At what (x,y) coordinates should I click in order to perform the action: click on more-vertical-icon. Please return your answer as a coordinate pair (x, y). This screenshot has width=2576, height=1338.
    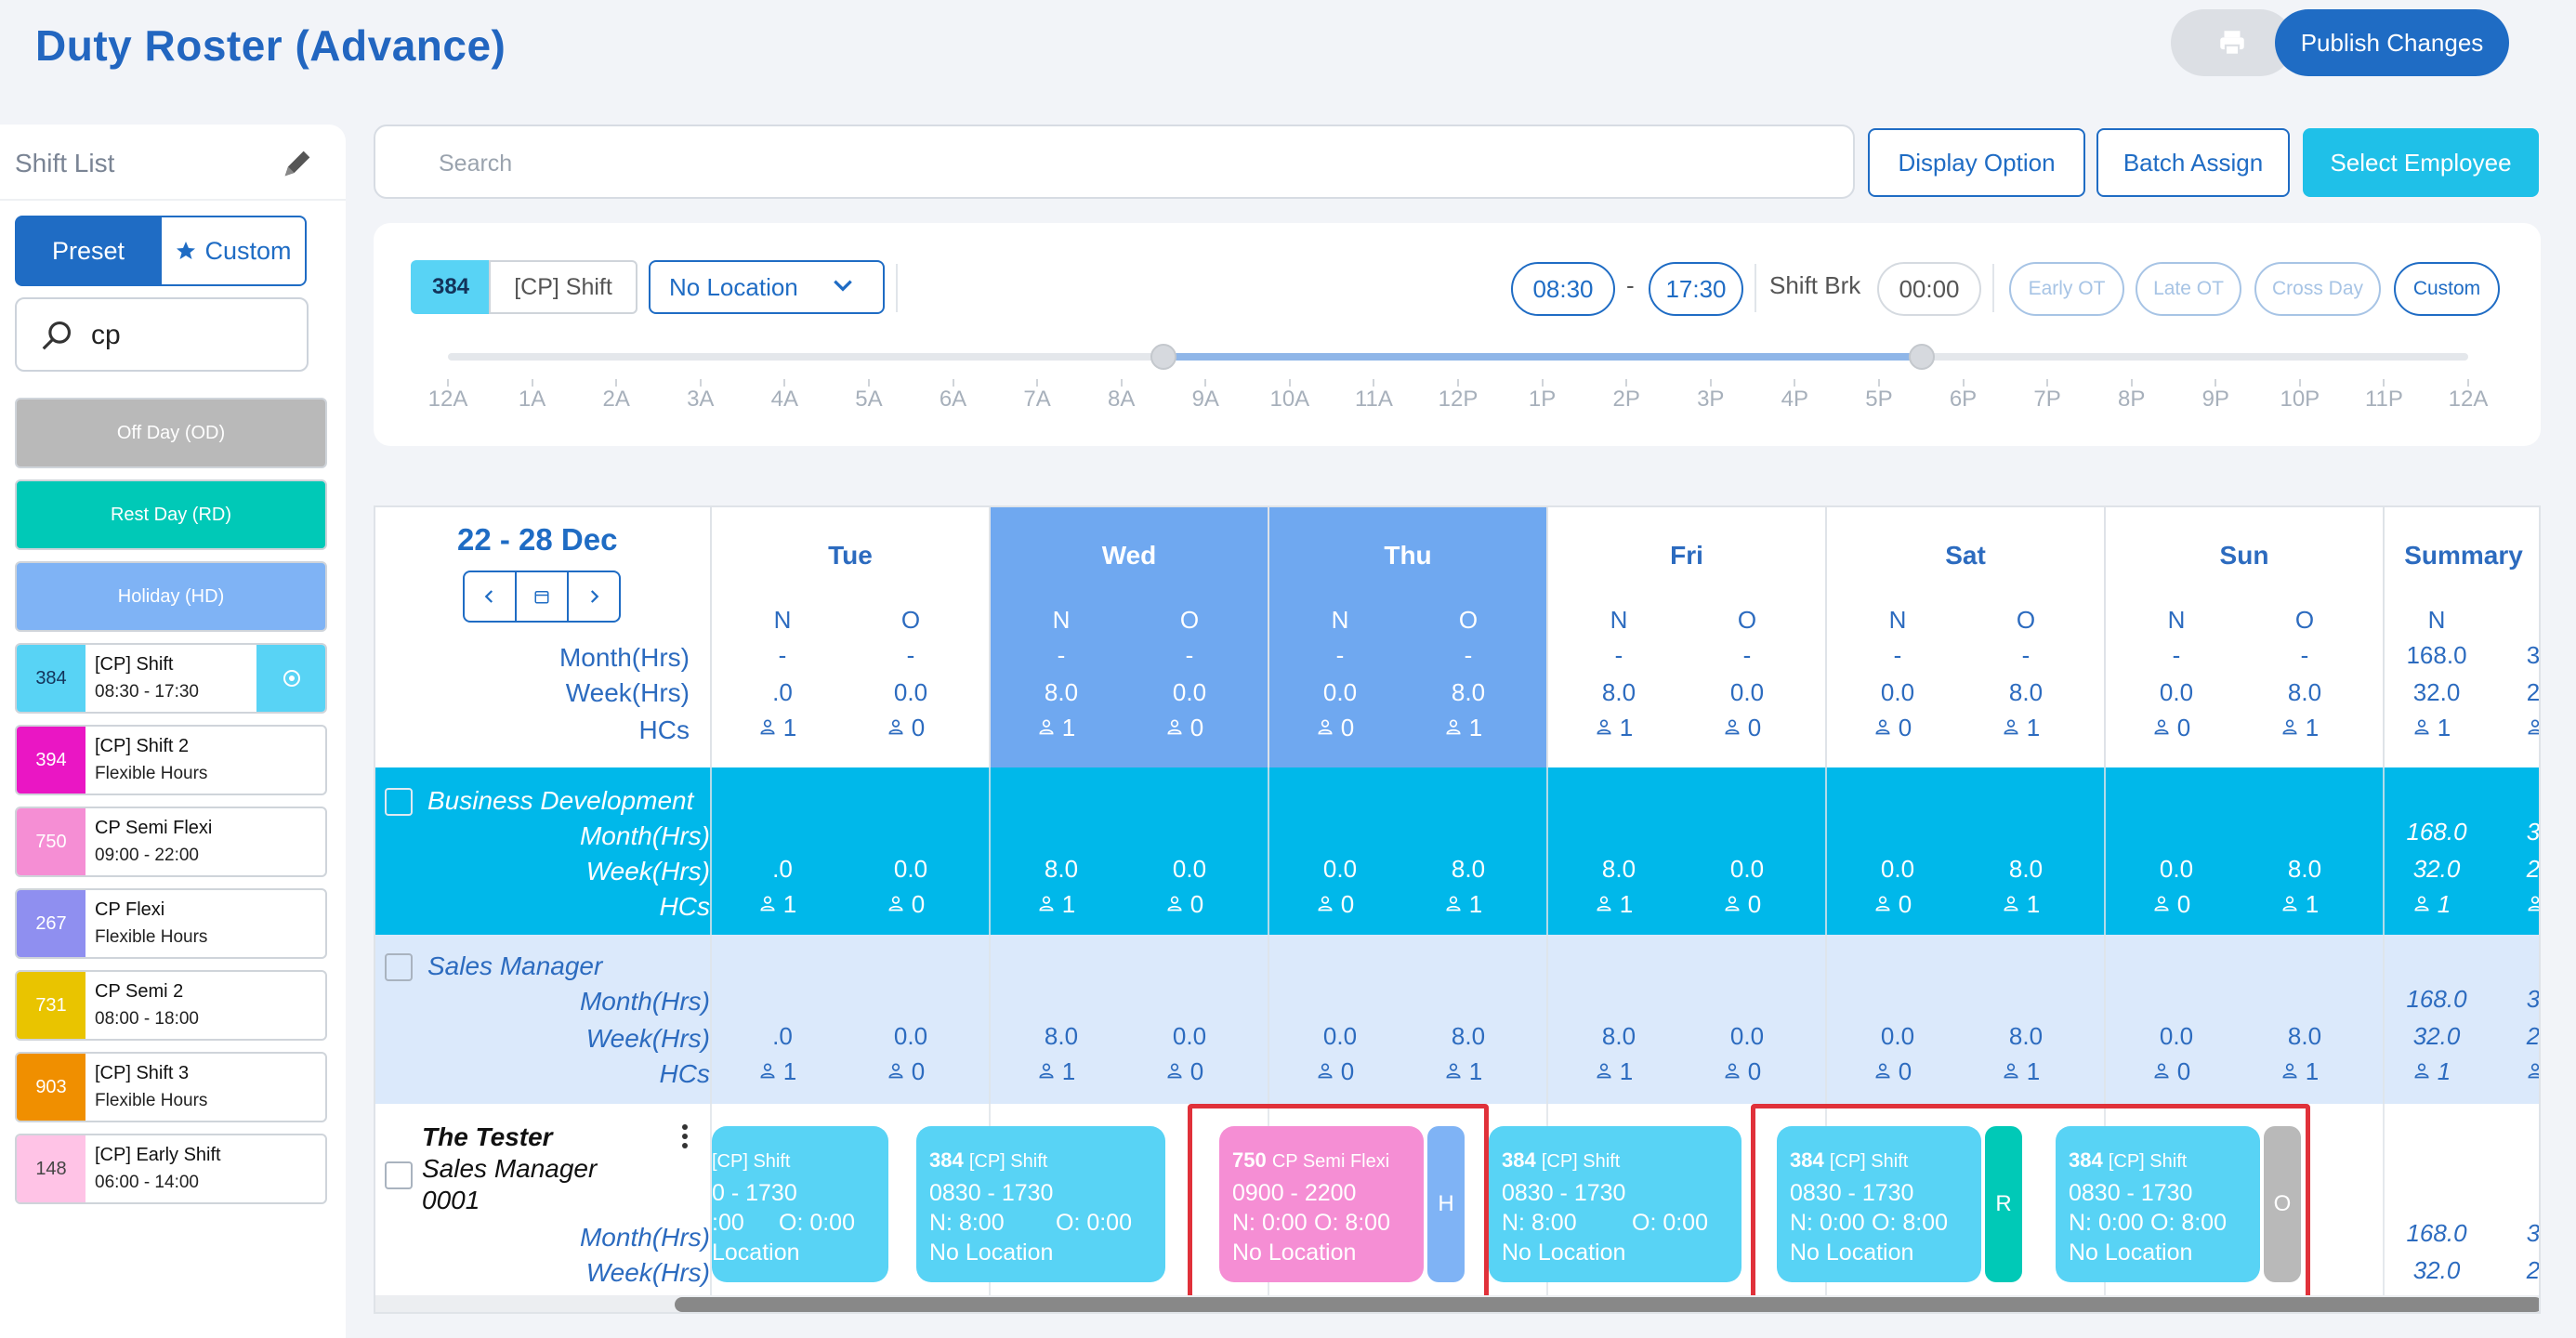
    Looking at the image, I should click on (684, 1136).